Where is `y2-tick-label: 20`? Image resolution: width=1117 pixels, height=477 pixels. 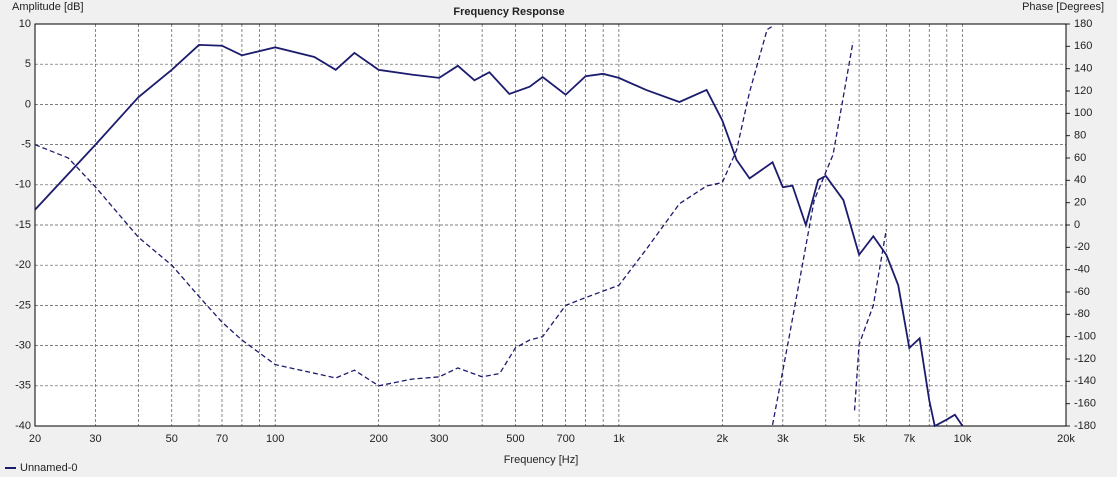 y2-tick-label: 20 is located at coordinates (1080, 203).